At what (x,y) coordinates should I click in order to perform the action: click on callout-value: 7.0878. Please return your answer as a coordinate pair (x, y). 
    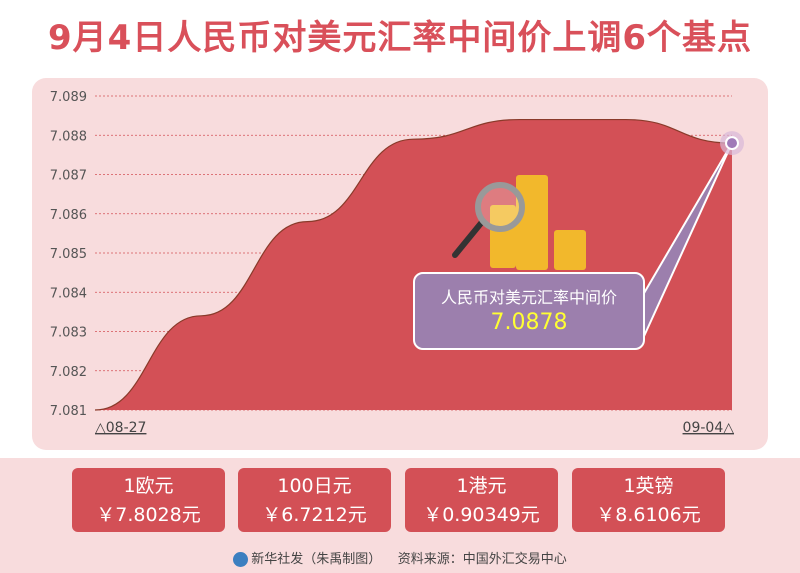
    Looking at the image, I should click on (529, 322).